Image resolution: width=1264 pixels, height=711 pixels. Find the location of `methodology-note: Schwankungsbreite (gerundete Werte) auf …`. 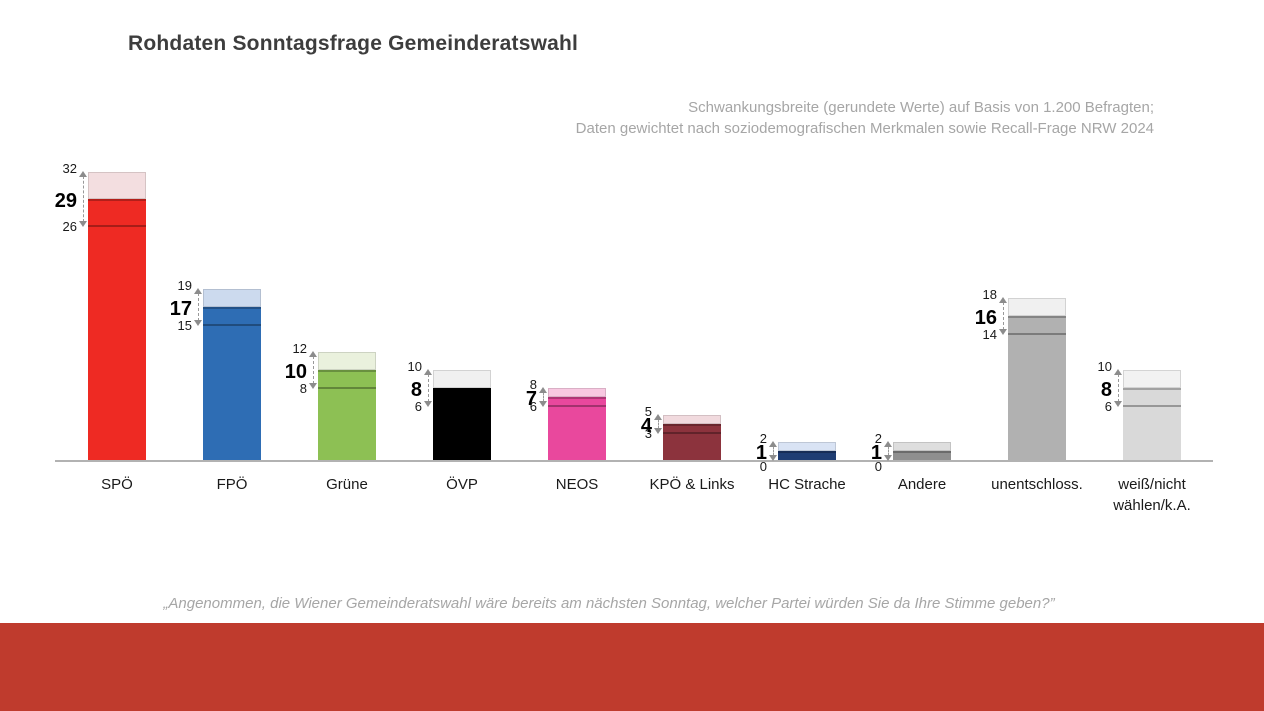

methodology-note: Schwankungsbreite (gerundete Werte) auf … is located at coordinates (865, 118).